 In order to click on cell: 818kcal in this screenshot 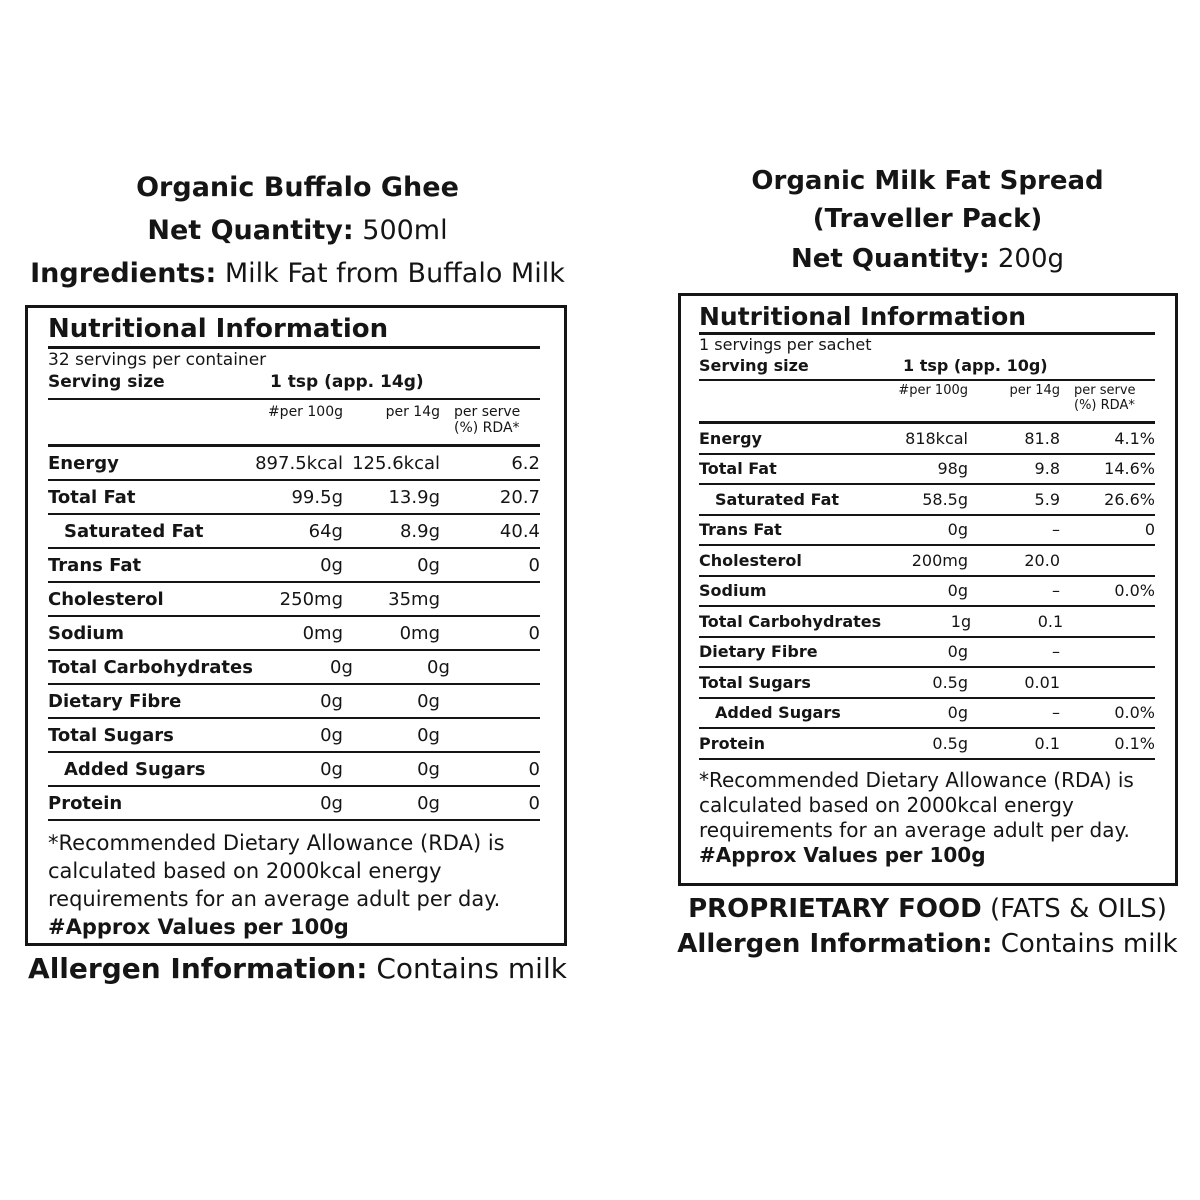, I will do `click(936, 438)`.